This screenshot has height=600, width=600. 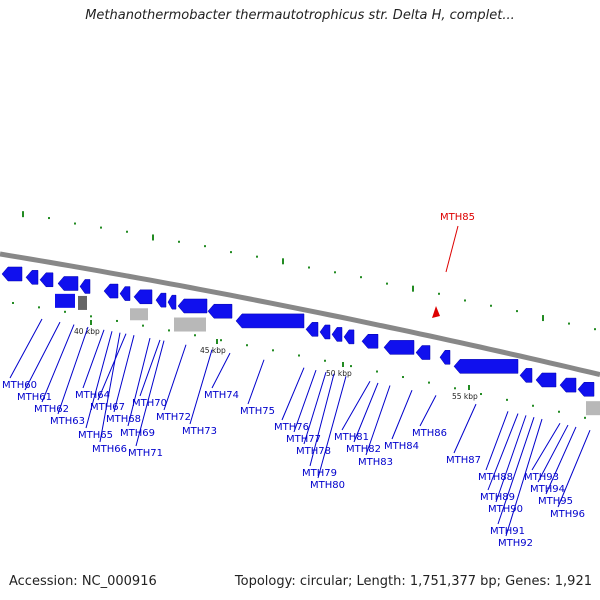 What do you see at coordinates (145, 453) in the screenshot?
I see `gene-label-mth71: MTH71` at bounding box center [145, 453].